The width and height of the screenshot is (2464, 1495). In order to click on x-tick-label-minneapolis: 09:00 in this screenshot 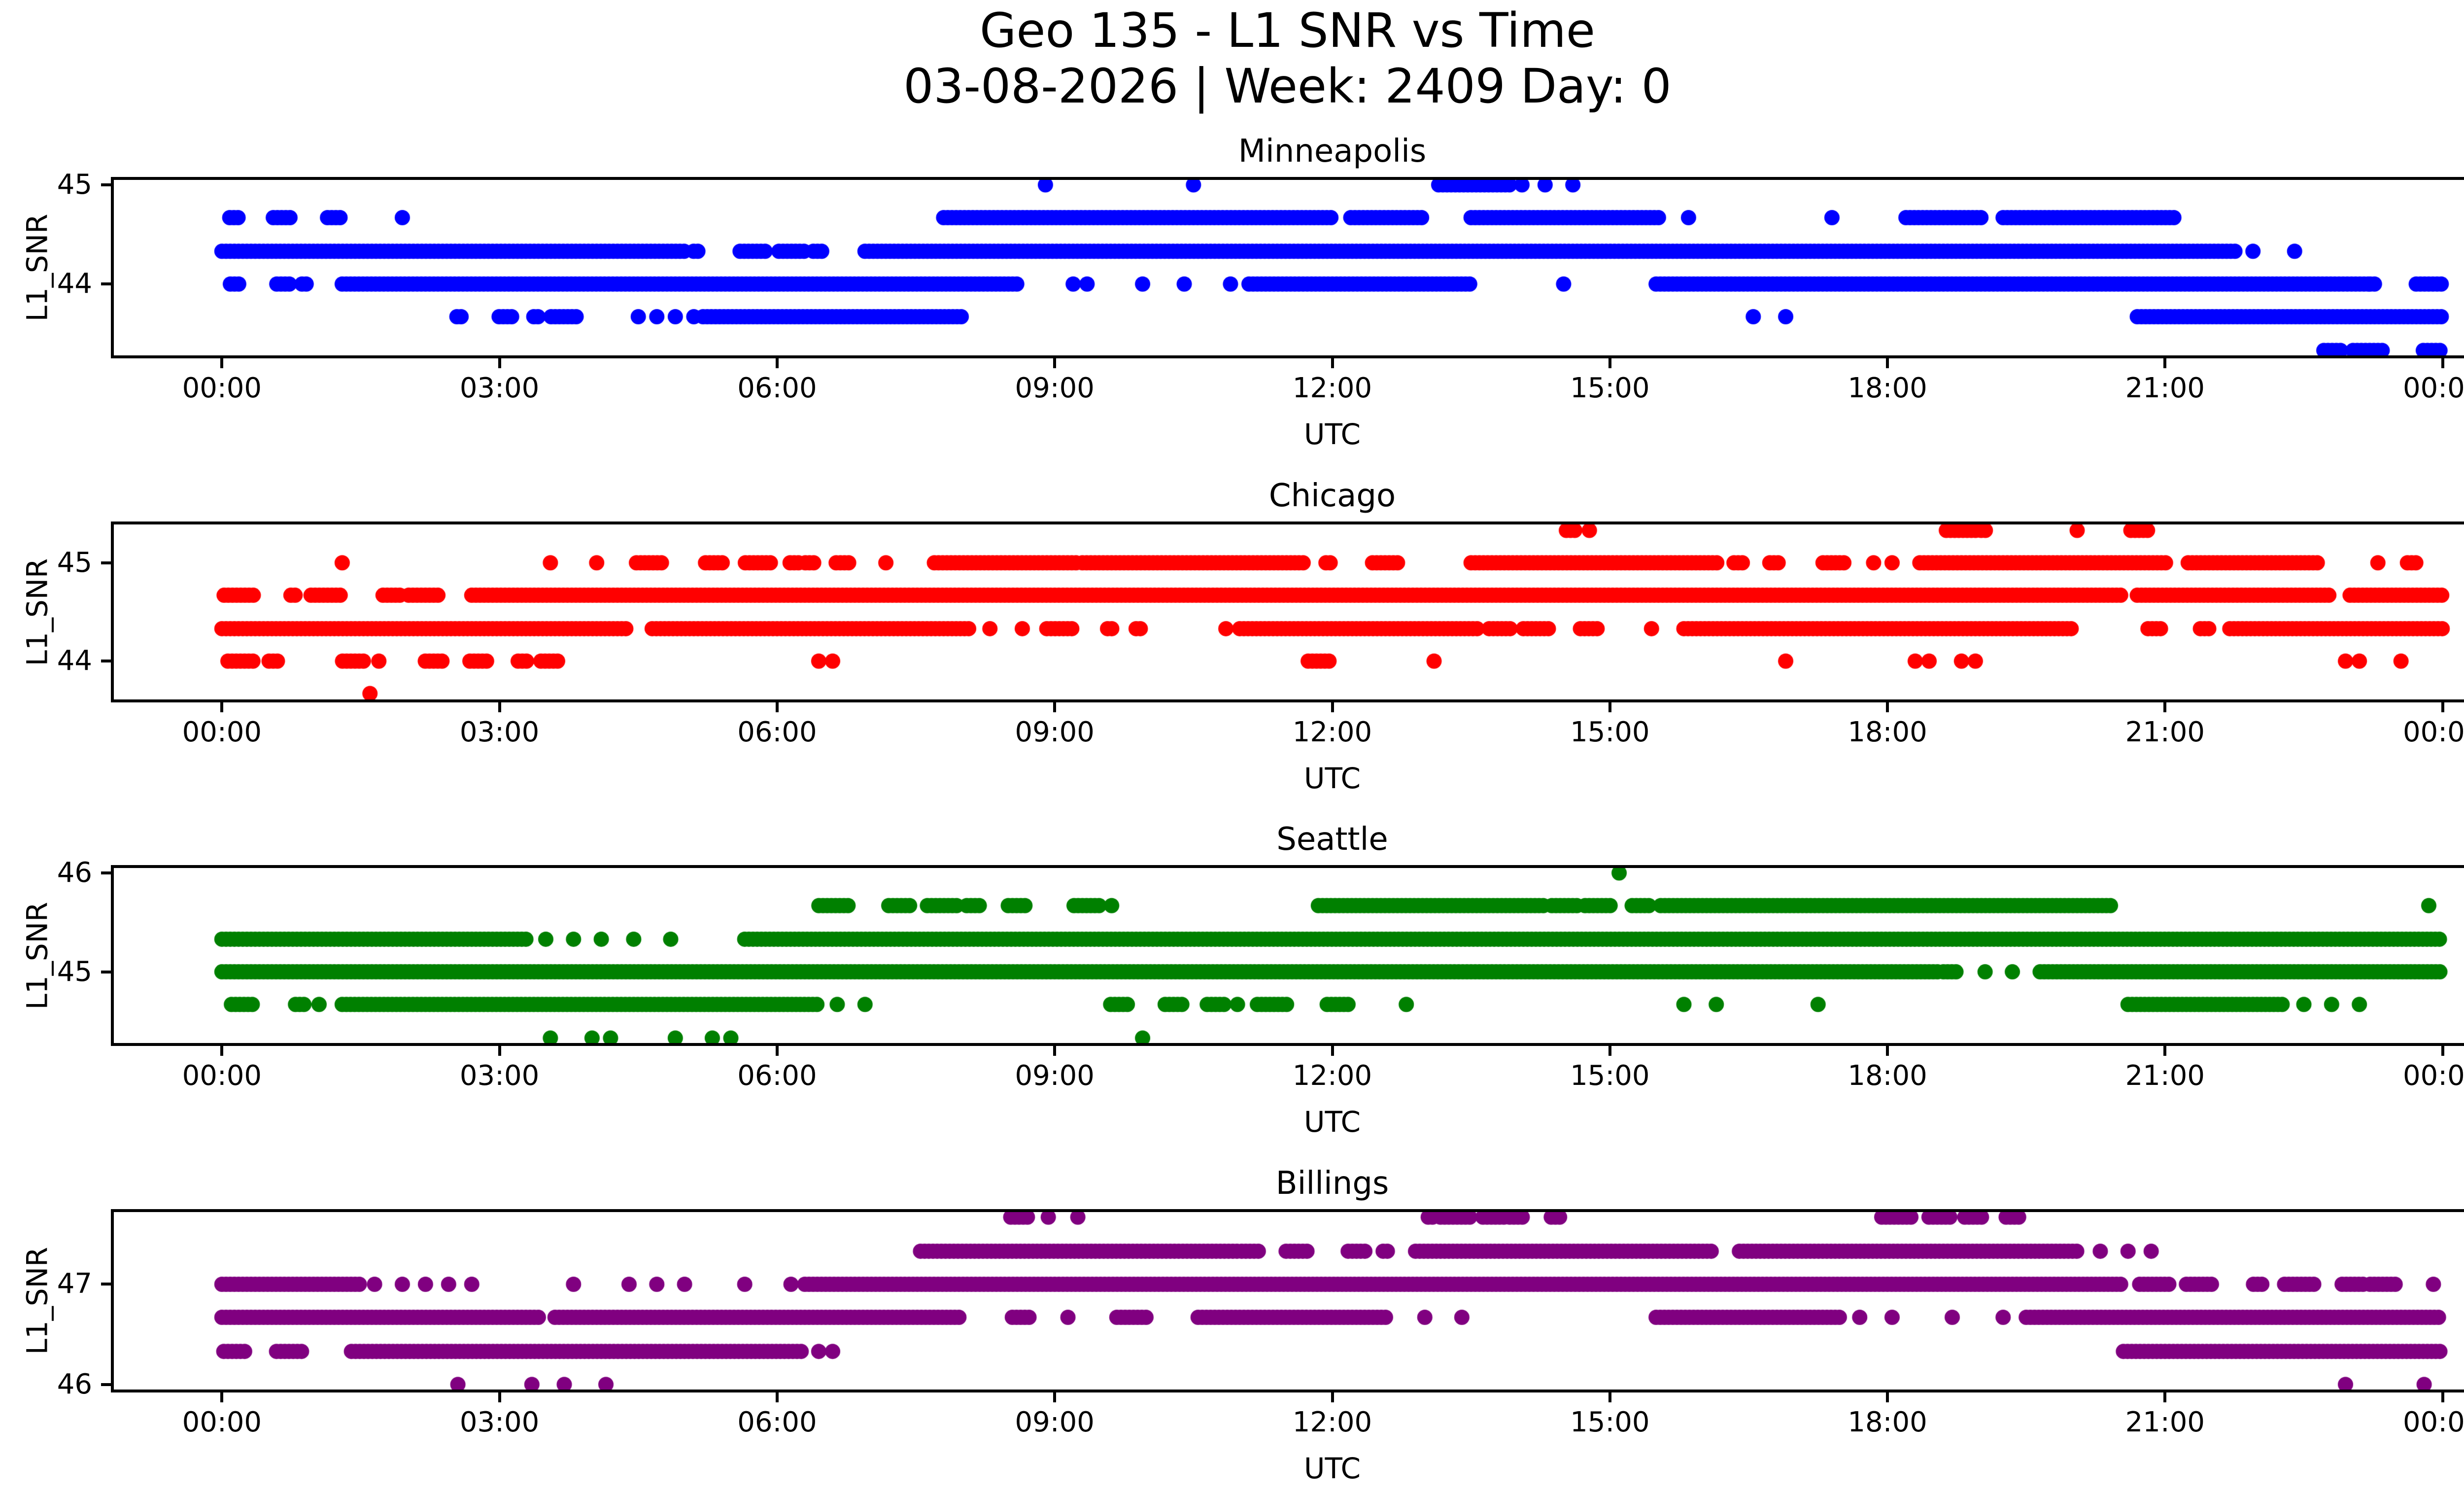, I will do `click(1055, 388)`.